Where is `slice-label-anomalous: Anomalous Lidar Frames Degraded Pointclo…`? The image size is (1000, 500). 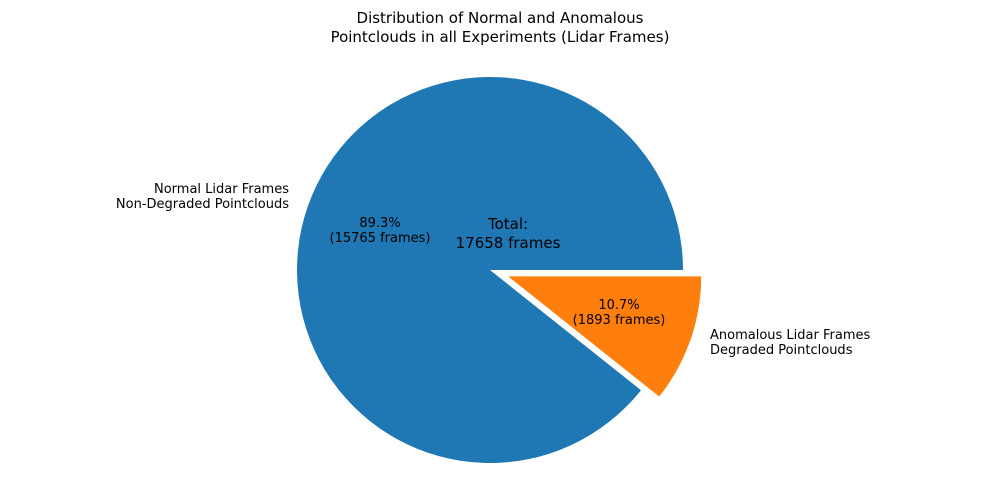
slice-label-anomalous: Anomalous Lidar Frames Degraded Pointclo… is located at coordinates (790, 343).